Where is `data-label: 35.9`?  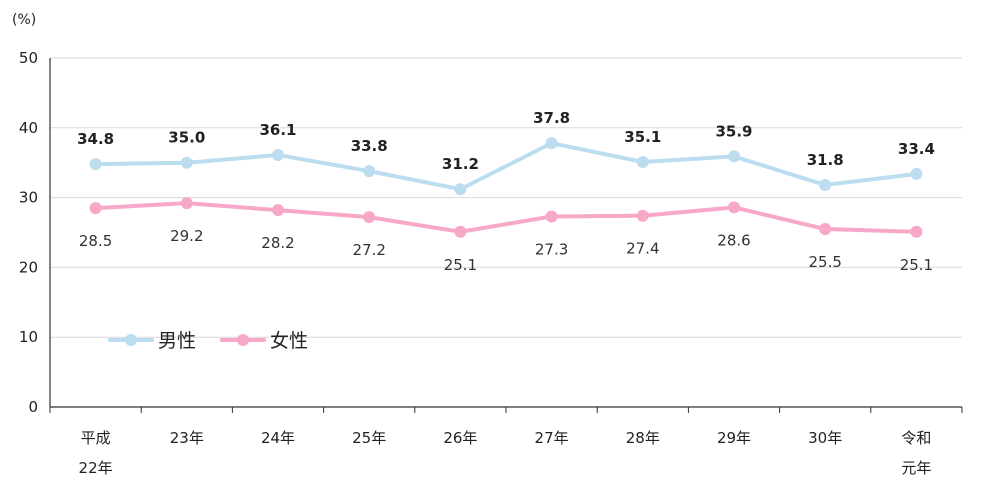 data-label: 35.9 is located at coordinates (733, 131).